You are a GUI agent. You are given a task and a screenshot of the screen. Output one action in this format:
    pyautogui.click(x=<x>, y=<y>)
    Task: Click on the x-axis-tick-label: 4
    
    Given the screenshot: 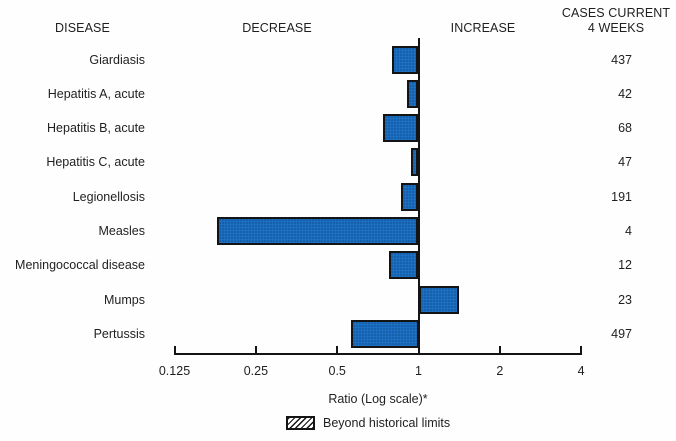 What is the action you would take?
    pyautogui.click(x=581, y=371)
    